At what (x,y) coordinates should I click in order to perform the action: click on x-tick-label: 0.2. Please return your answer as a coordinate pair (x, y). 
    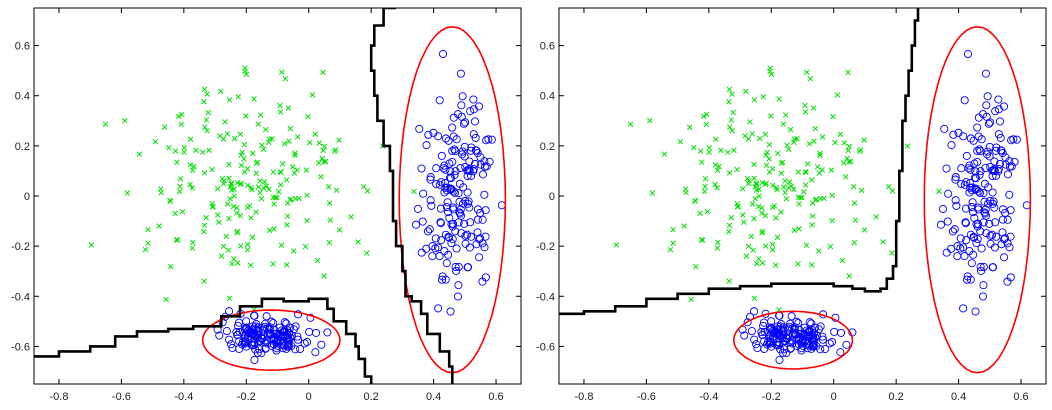
    Looking at the image, I should click on (896, 397).